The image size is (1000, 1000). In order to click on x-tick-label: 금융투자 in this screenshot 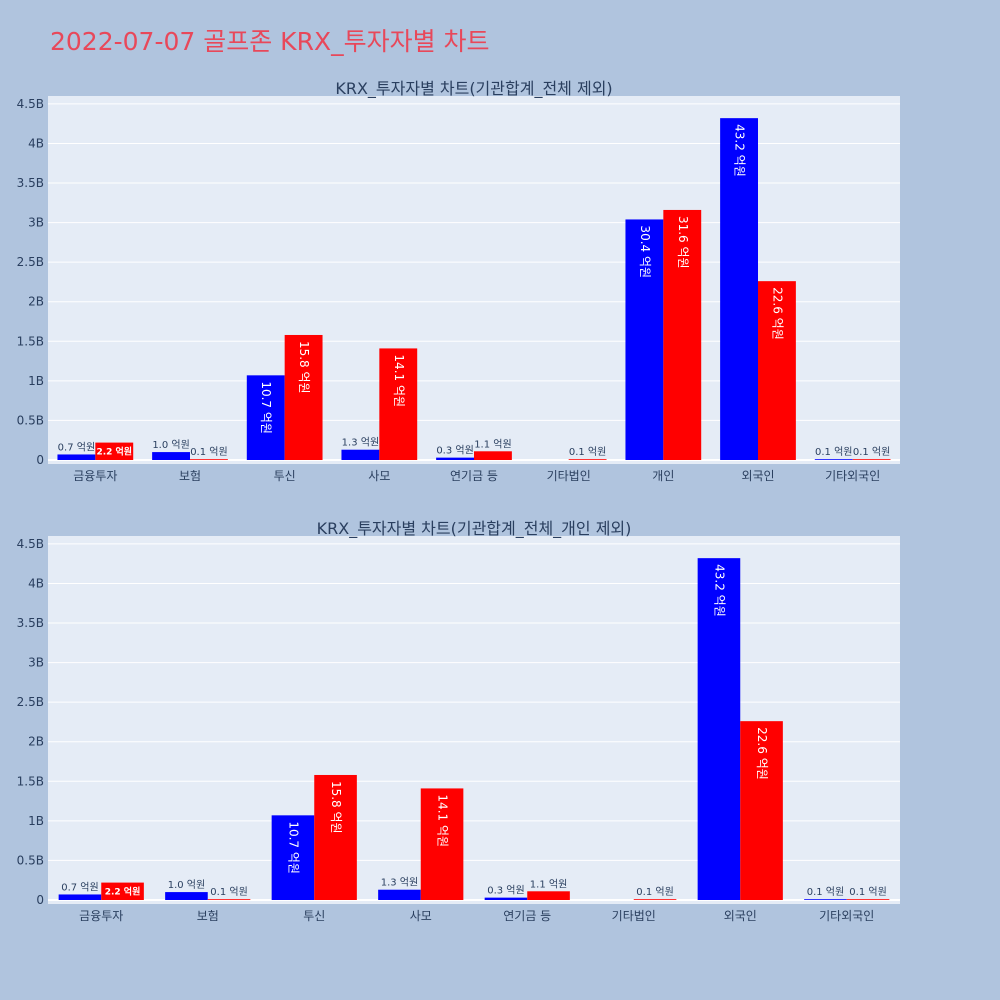, I will do `click(101, 916)`.